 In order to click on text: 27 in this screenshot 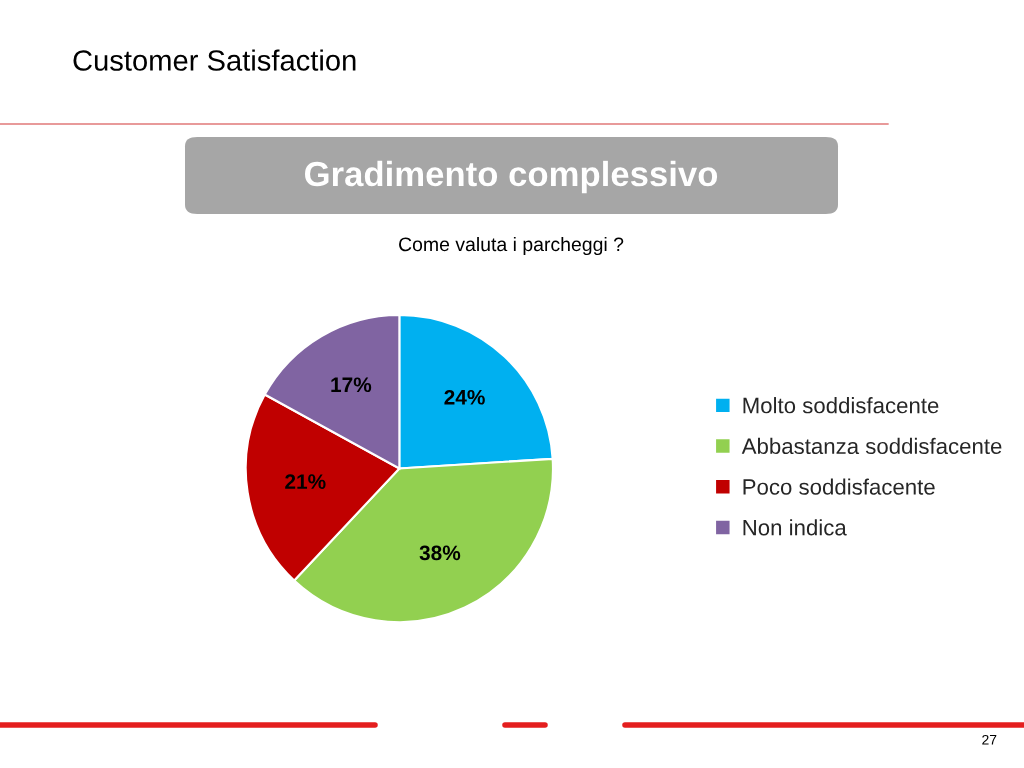, I will do `click(989, 739)`.